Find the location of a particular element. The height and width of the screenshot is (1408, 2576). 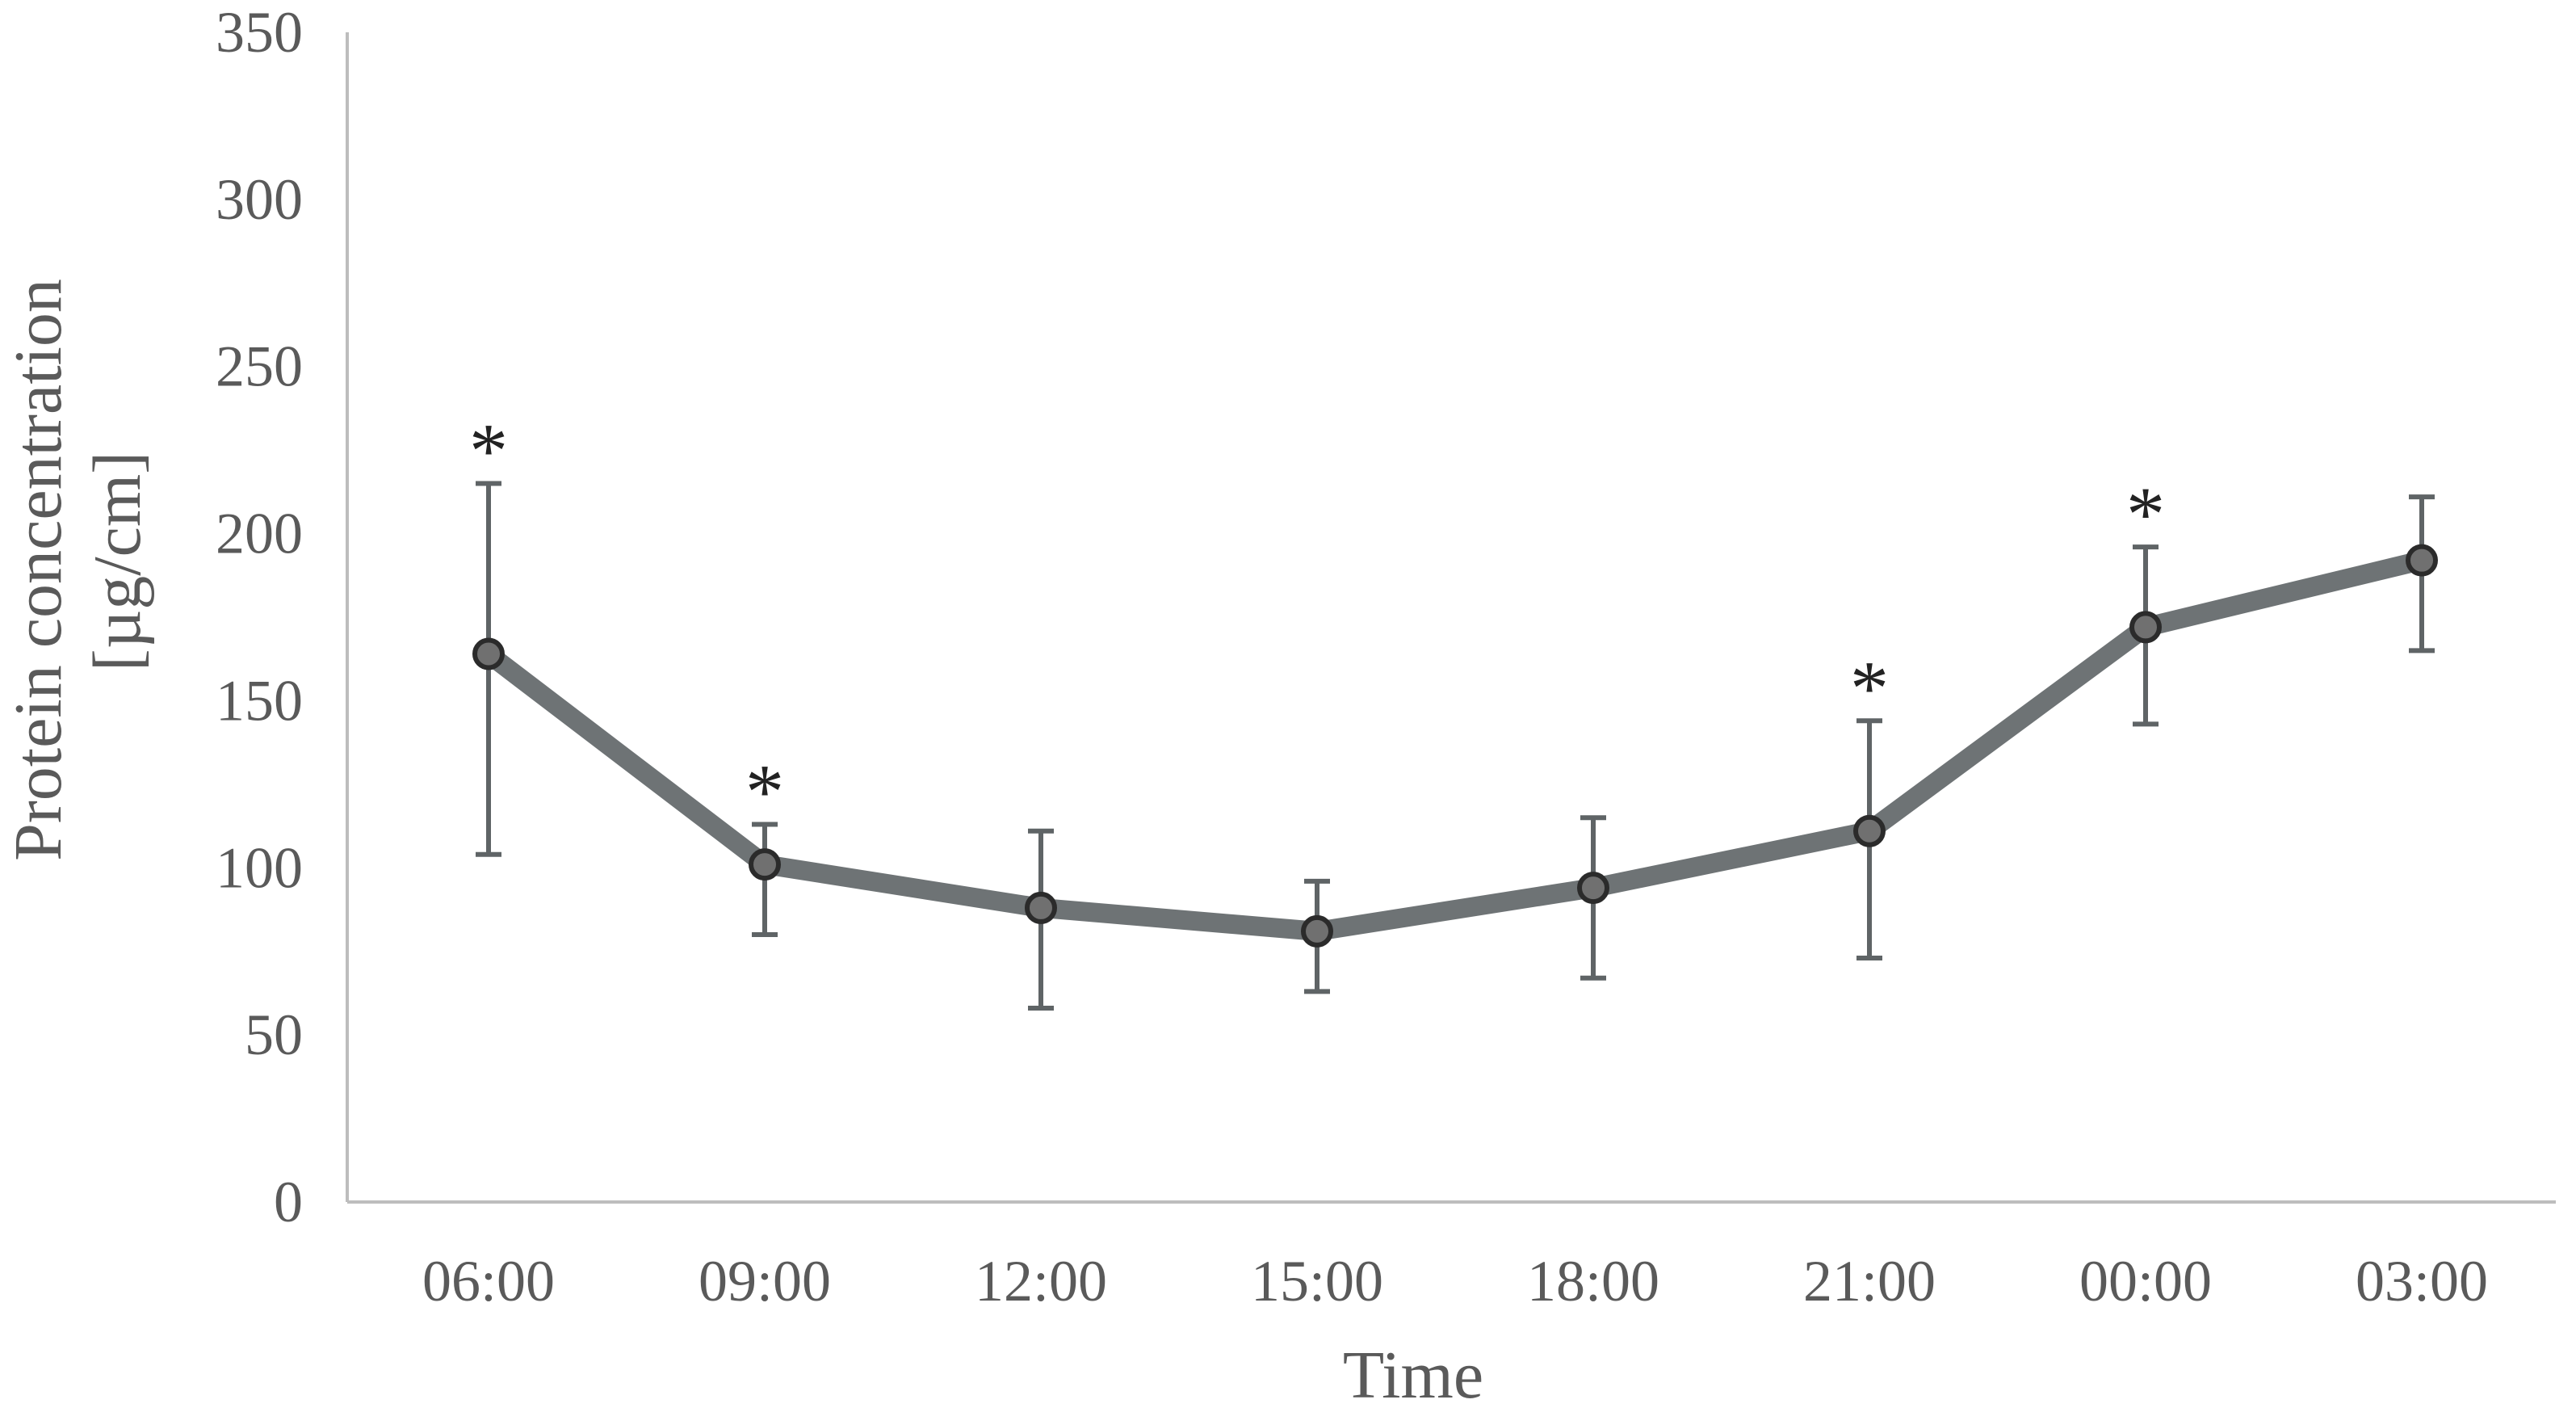

x-axis-title: Time is located at coordinates (1413, 1373).